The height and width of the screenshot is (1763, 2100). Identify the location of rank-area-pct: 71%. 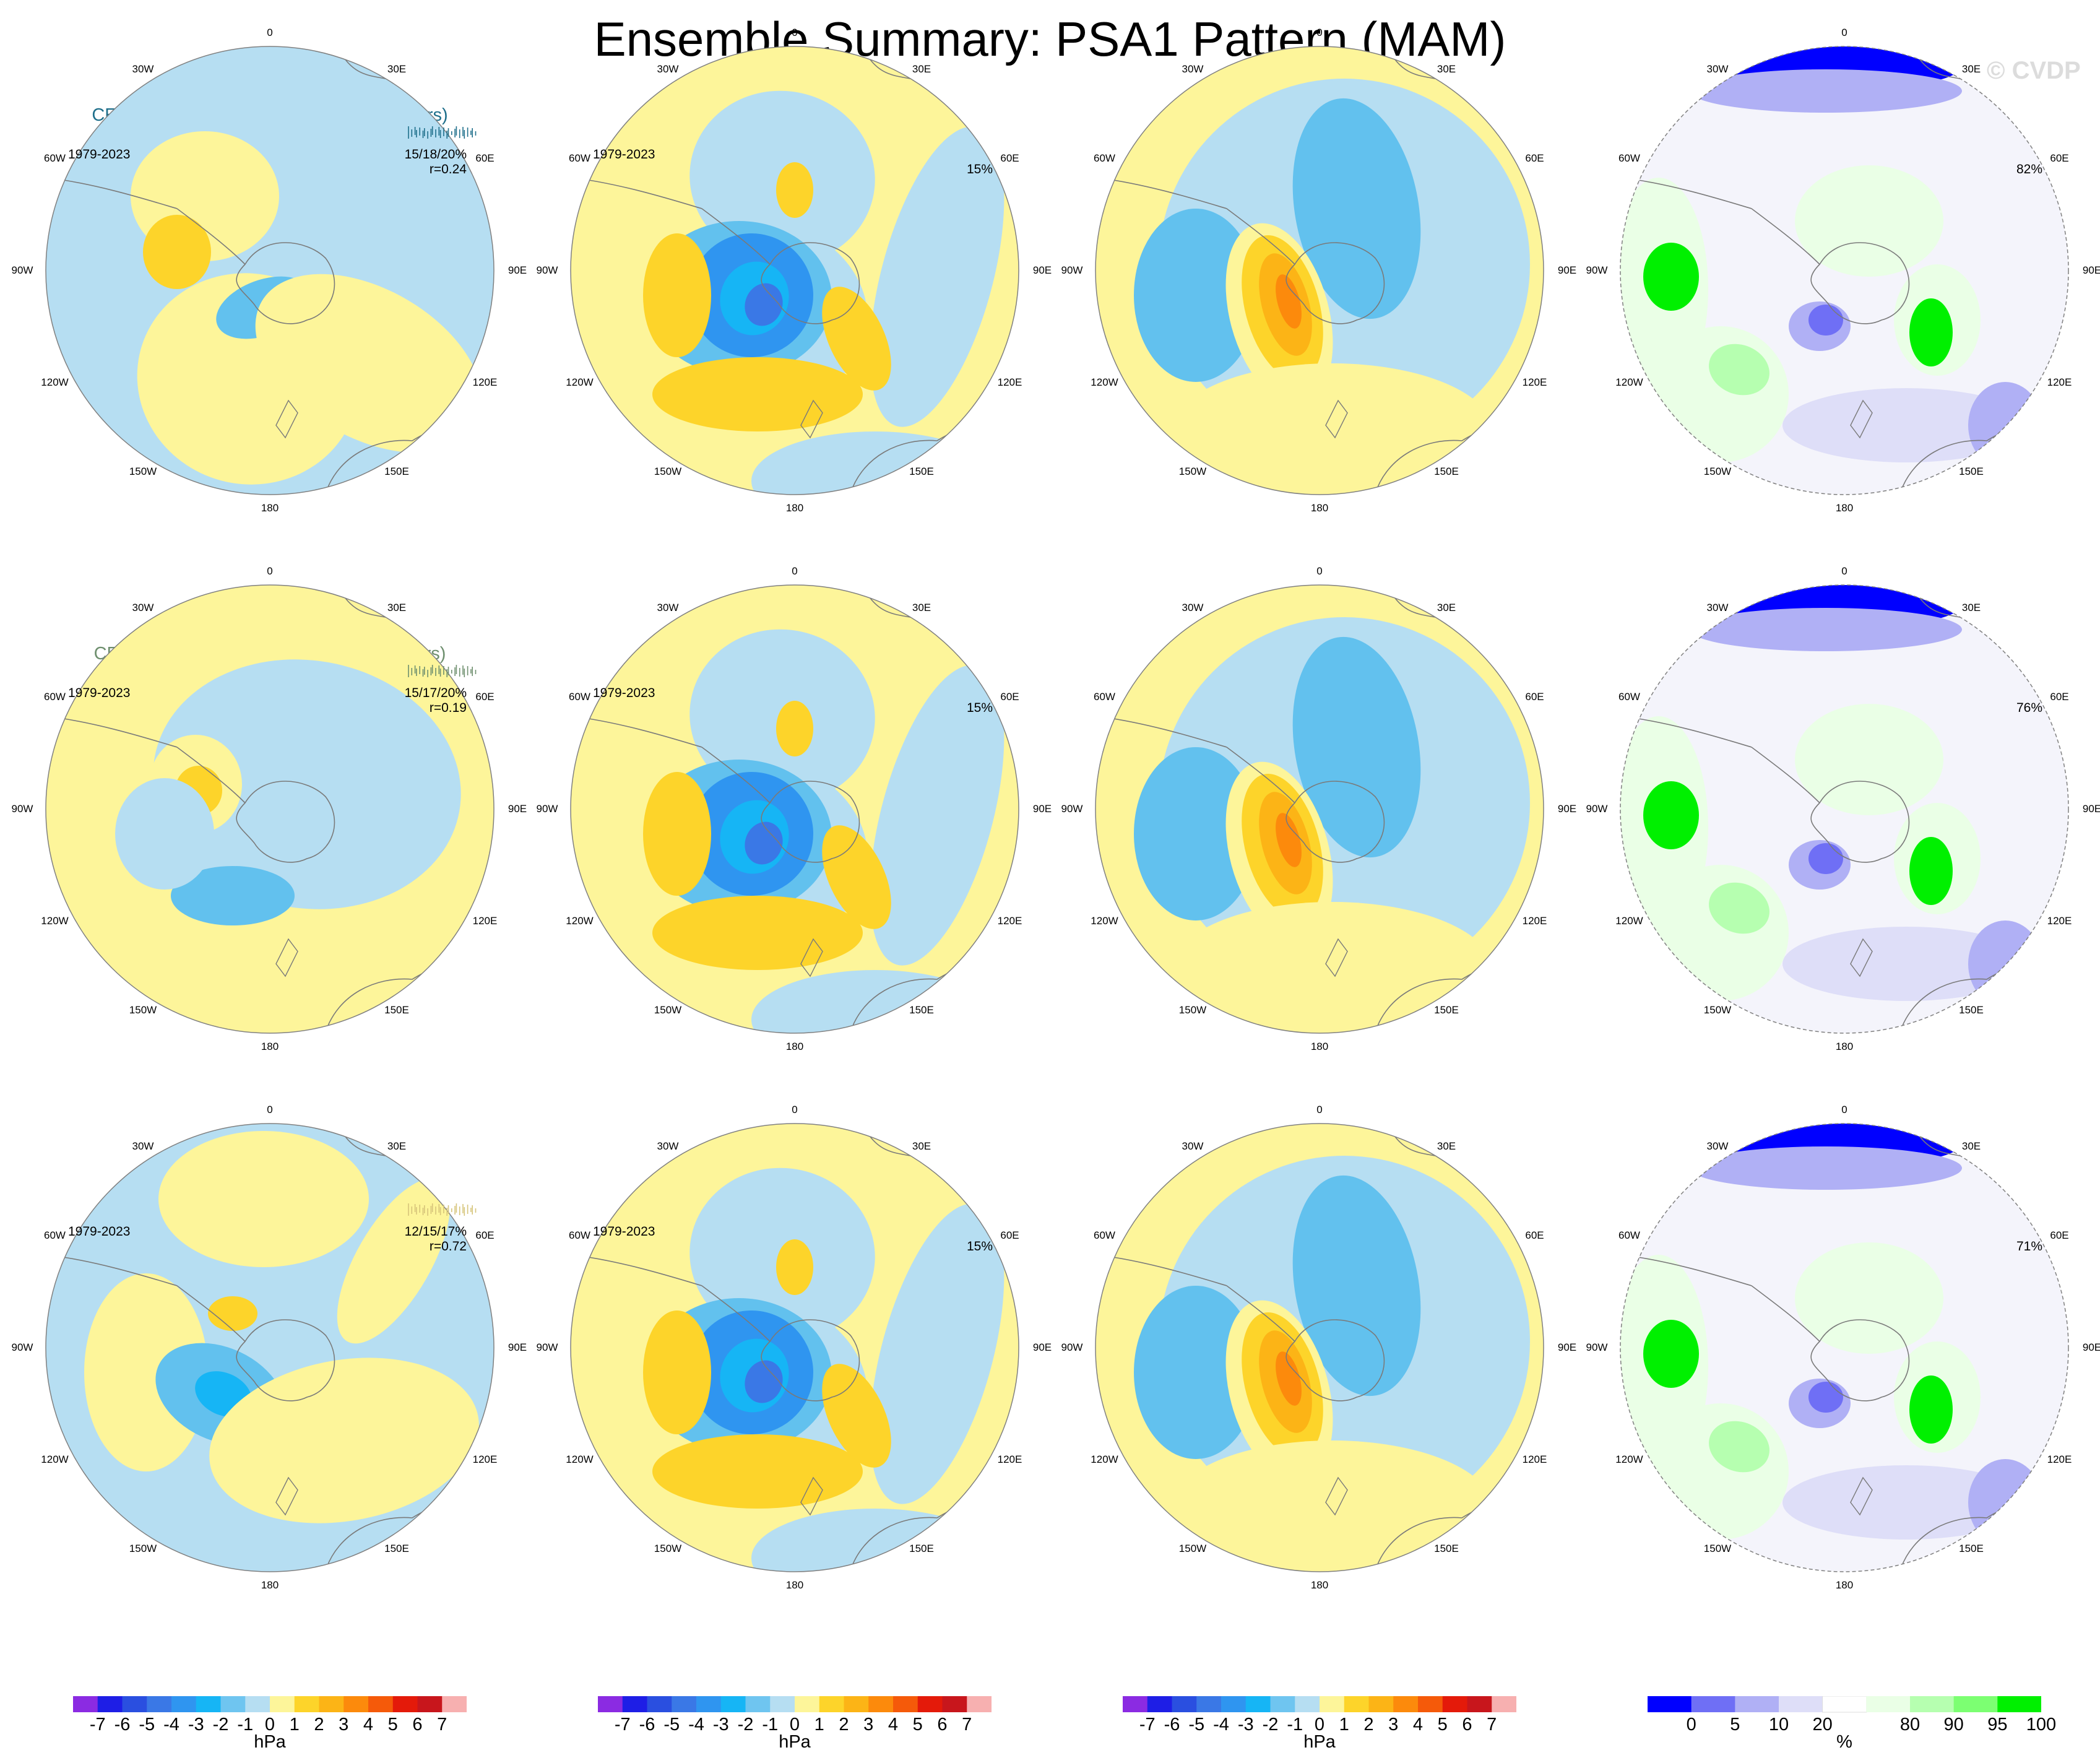
(2029, 1246).